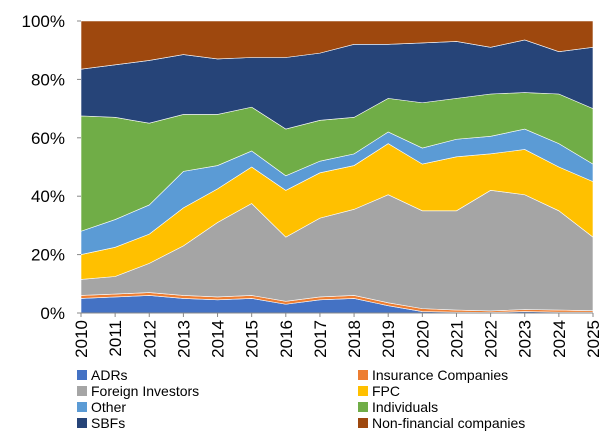 The image size is (601, 448). What do you see at coordinates (320, 339) in the screenshot?
I see `x-tick-label: 2017` at bounding box center [320, 339].